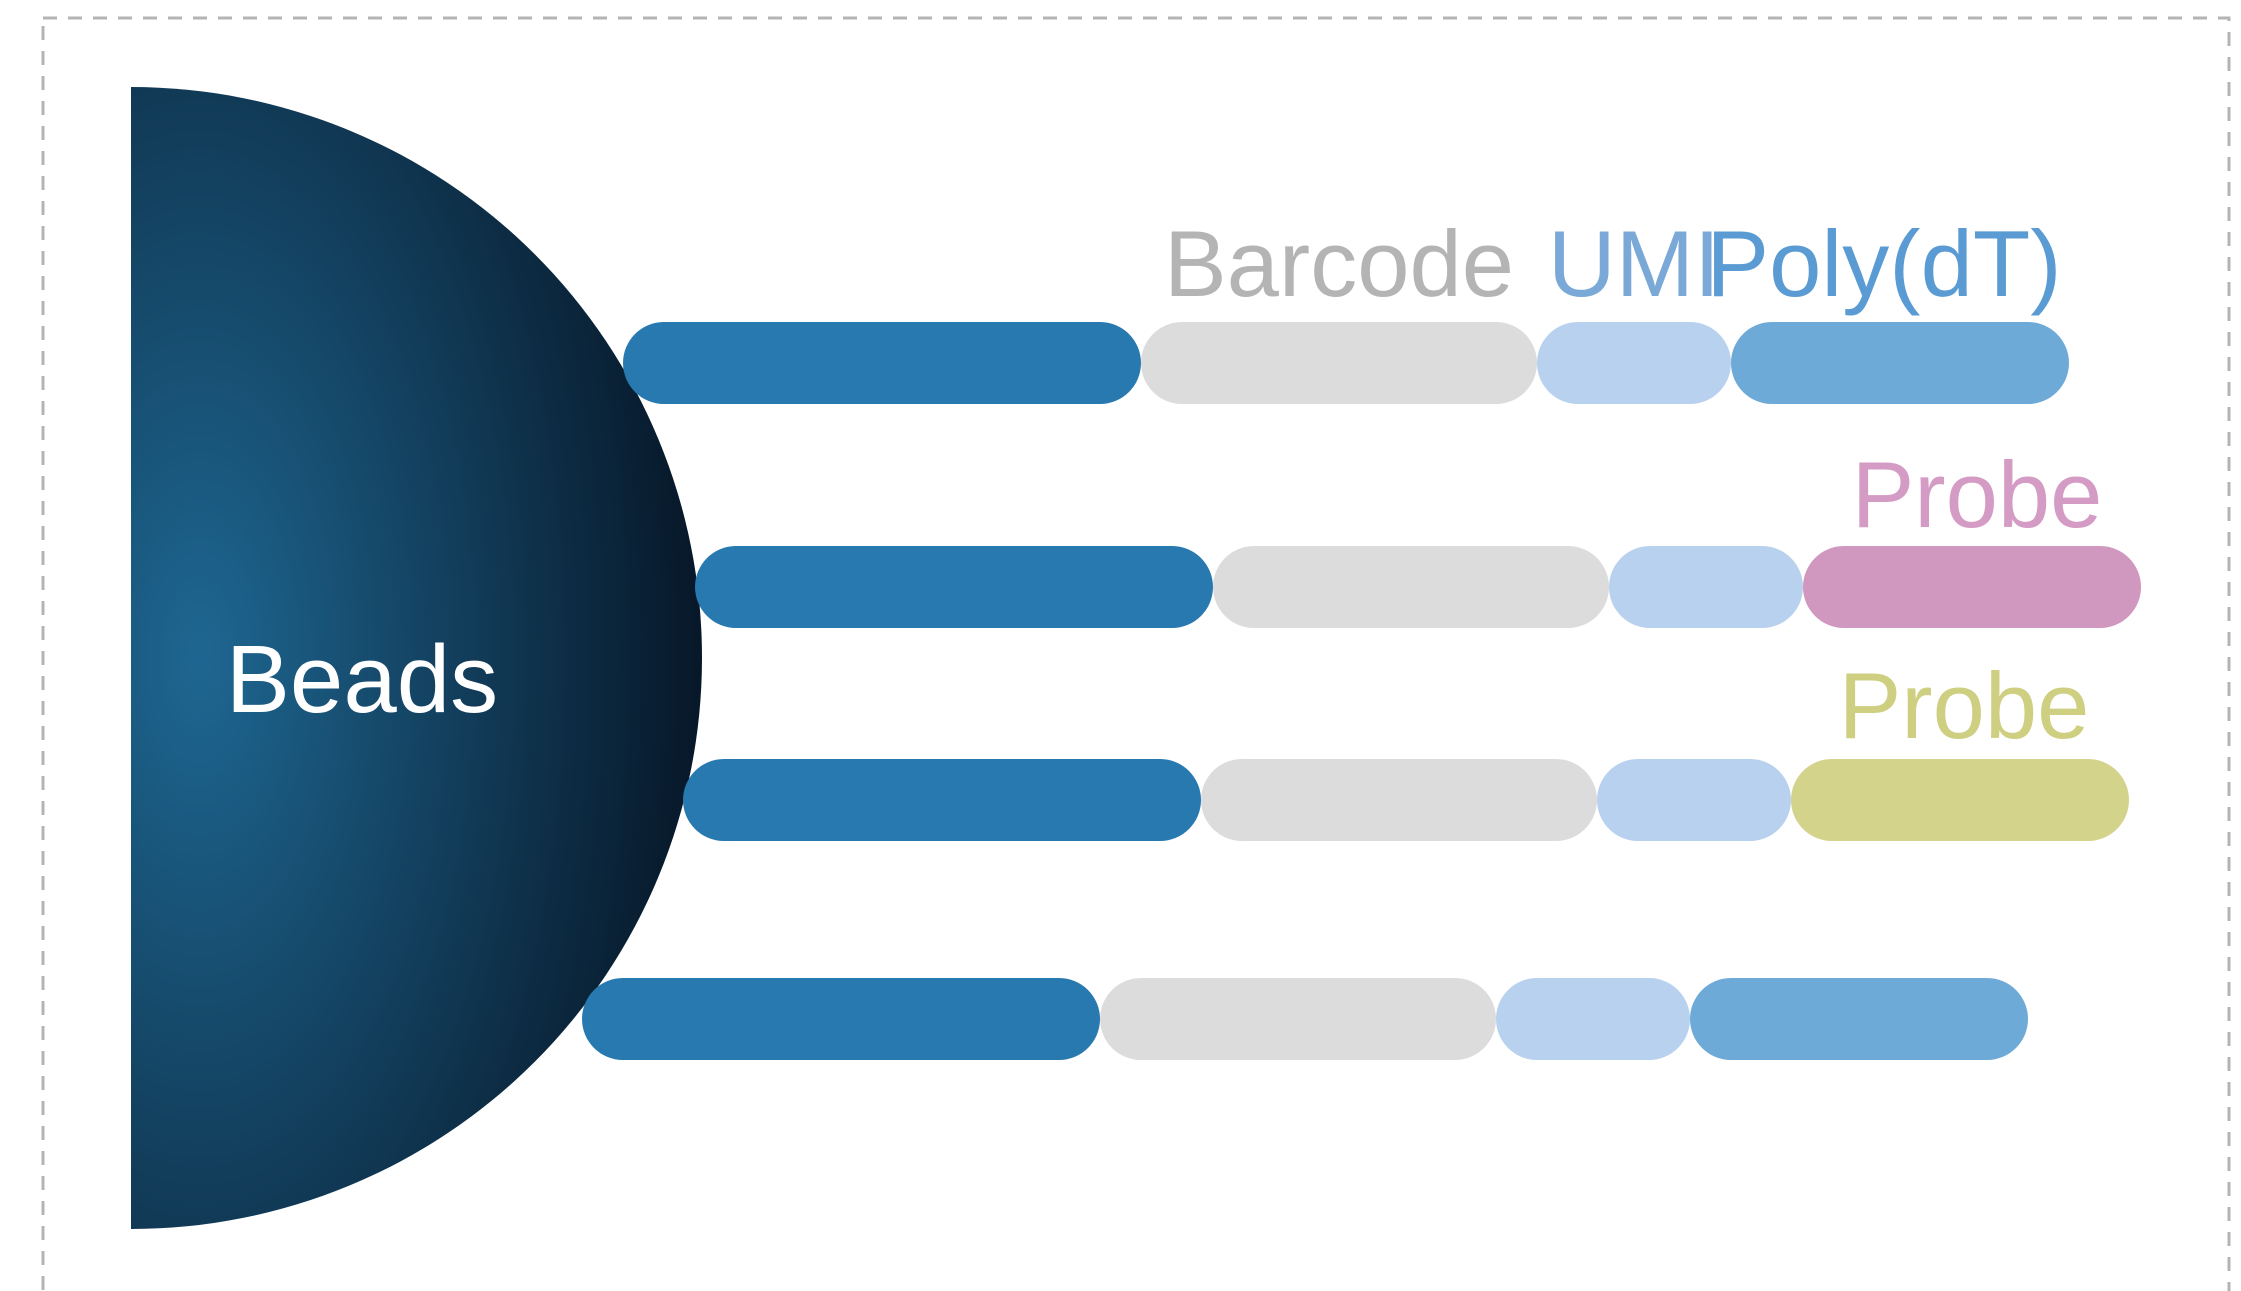 Image resolution: width=2241 pixels, height=1291 pixels. Describe the element at coordinates (1972, 587) in the screenshot. I see `probe-pink-segment` at that location.